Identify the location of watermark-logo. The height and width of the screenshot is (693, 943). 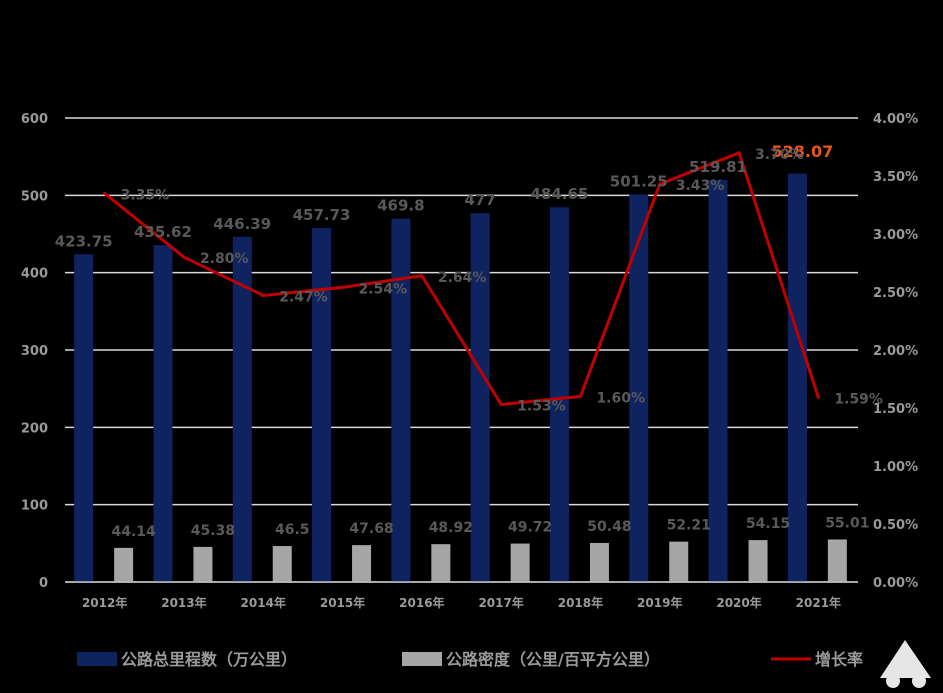
(905, 664).